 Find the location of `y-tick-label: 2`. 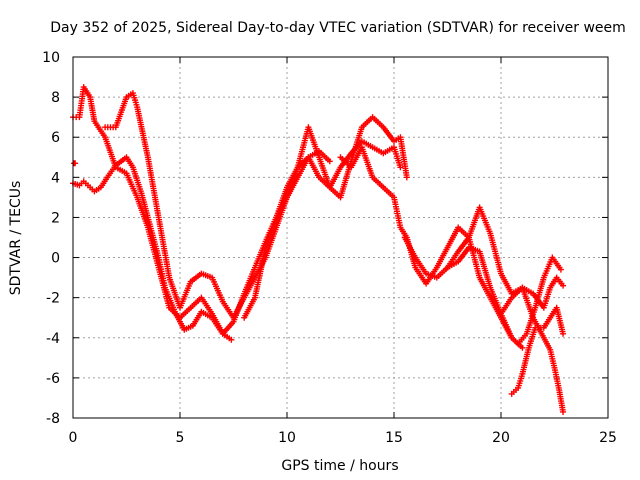

y-tick-label: 2 is located at coordinates (55, 218).